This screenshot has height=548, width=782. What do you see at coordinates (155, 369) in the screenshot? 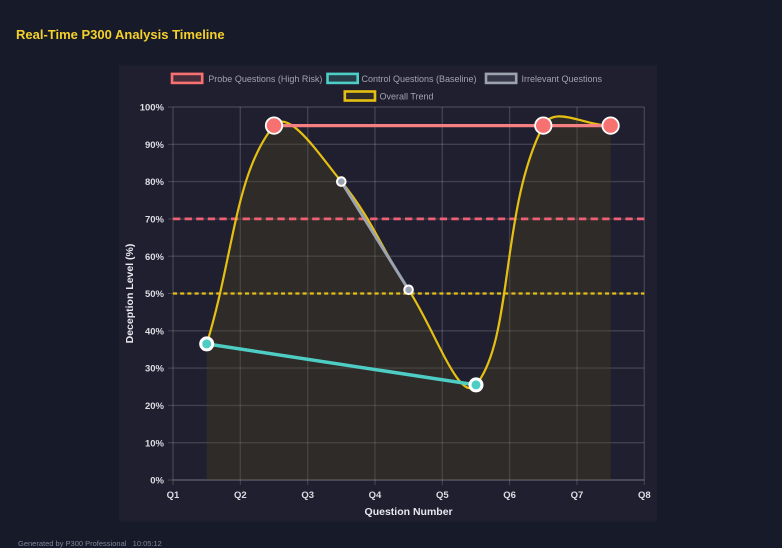
I see `svg-text: 30%` at bounding box center [155, 369].